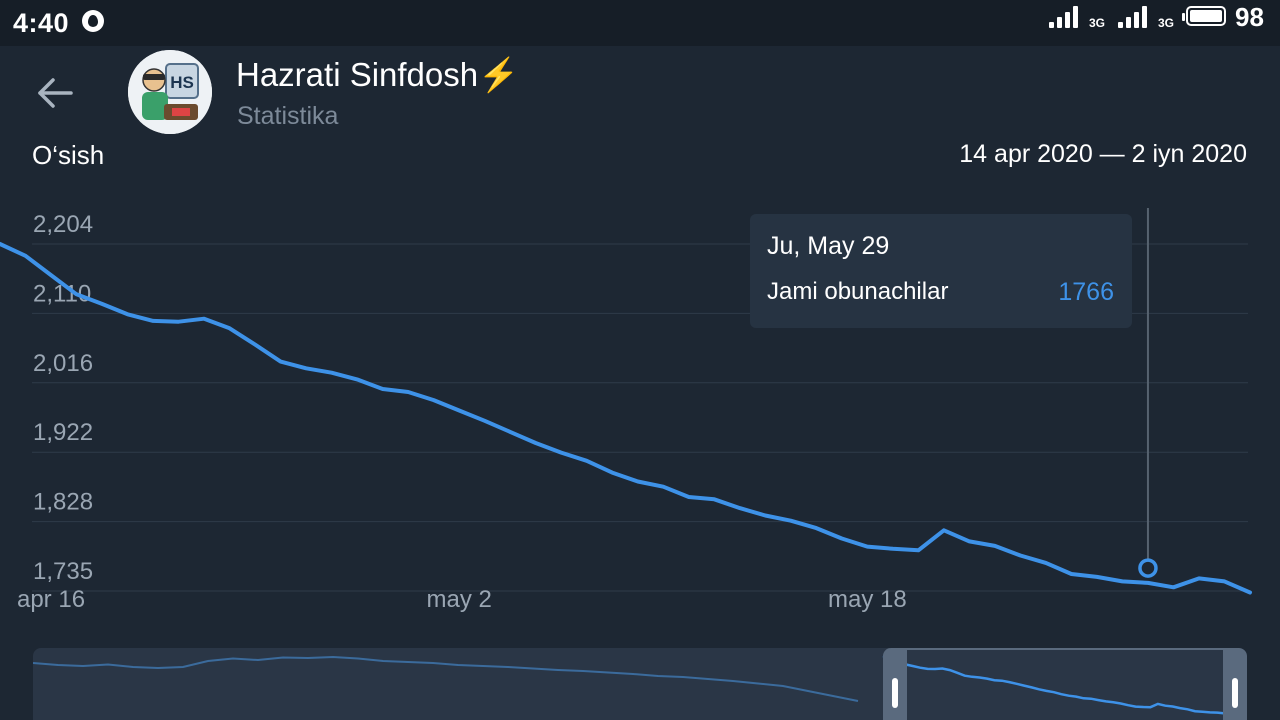  Describe the element at coordinates (63, 432) in the screenshot. I see `y-tick-label: 1,922` at that location.